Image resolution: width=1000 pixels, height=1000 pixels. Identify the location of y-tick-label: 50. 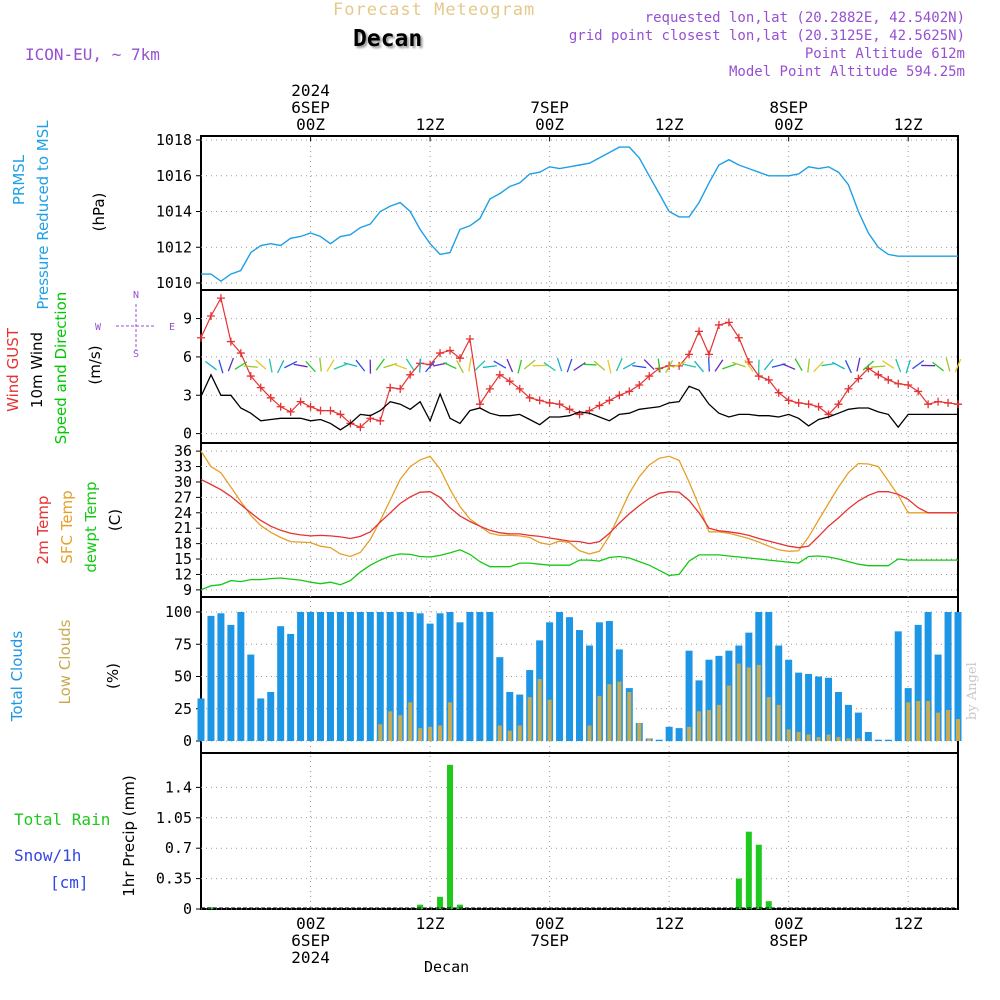
(183, 677).